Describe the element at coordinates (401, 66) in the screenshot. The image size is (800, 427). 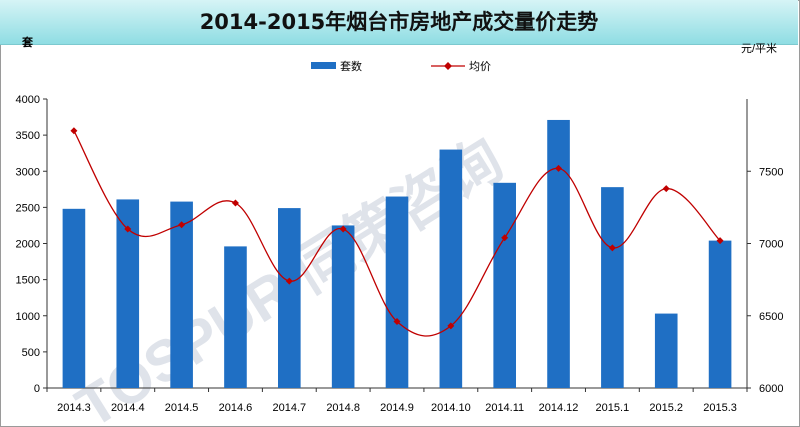
I see `legend: 套数 均价` at that location.